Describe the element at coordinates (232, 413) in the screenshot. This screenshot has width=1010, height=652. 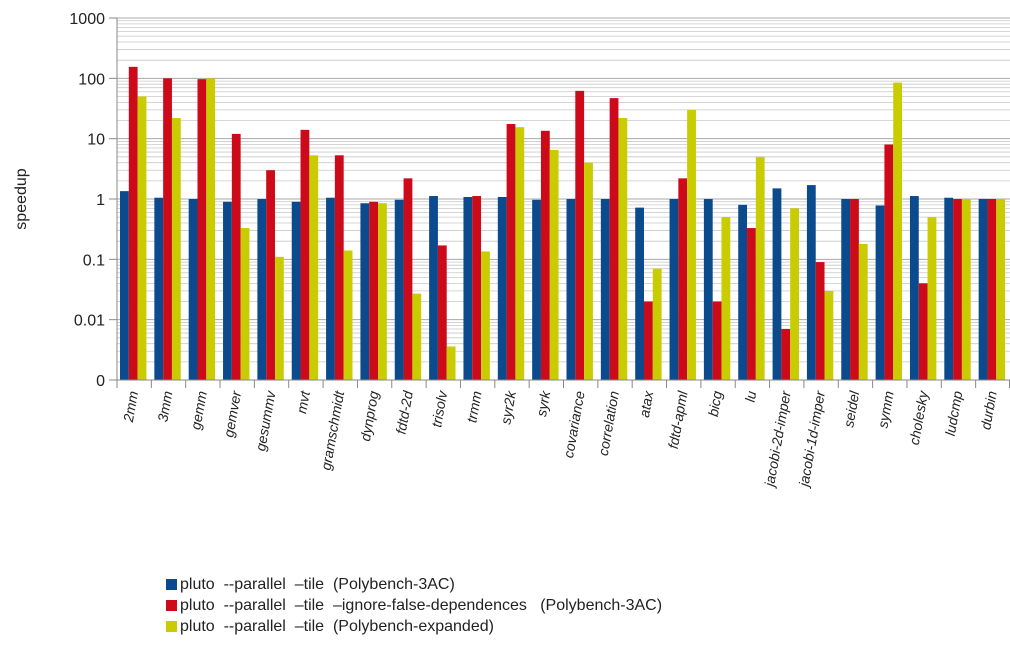
I see `category-label: gemver` at that location.